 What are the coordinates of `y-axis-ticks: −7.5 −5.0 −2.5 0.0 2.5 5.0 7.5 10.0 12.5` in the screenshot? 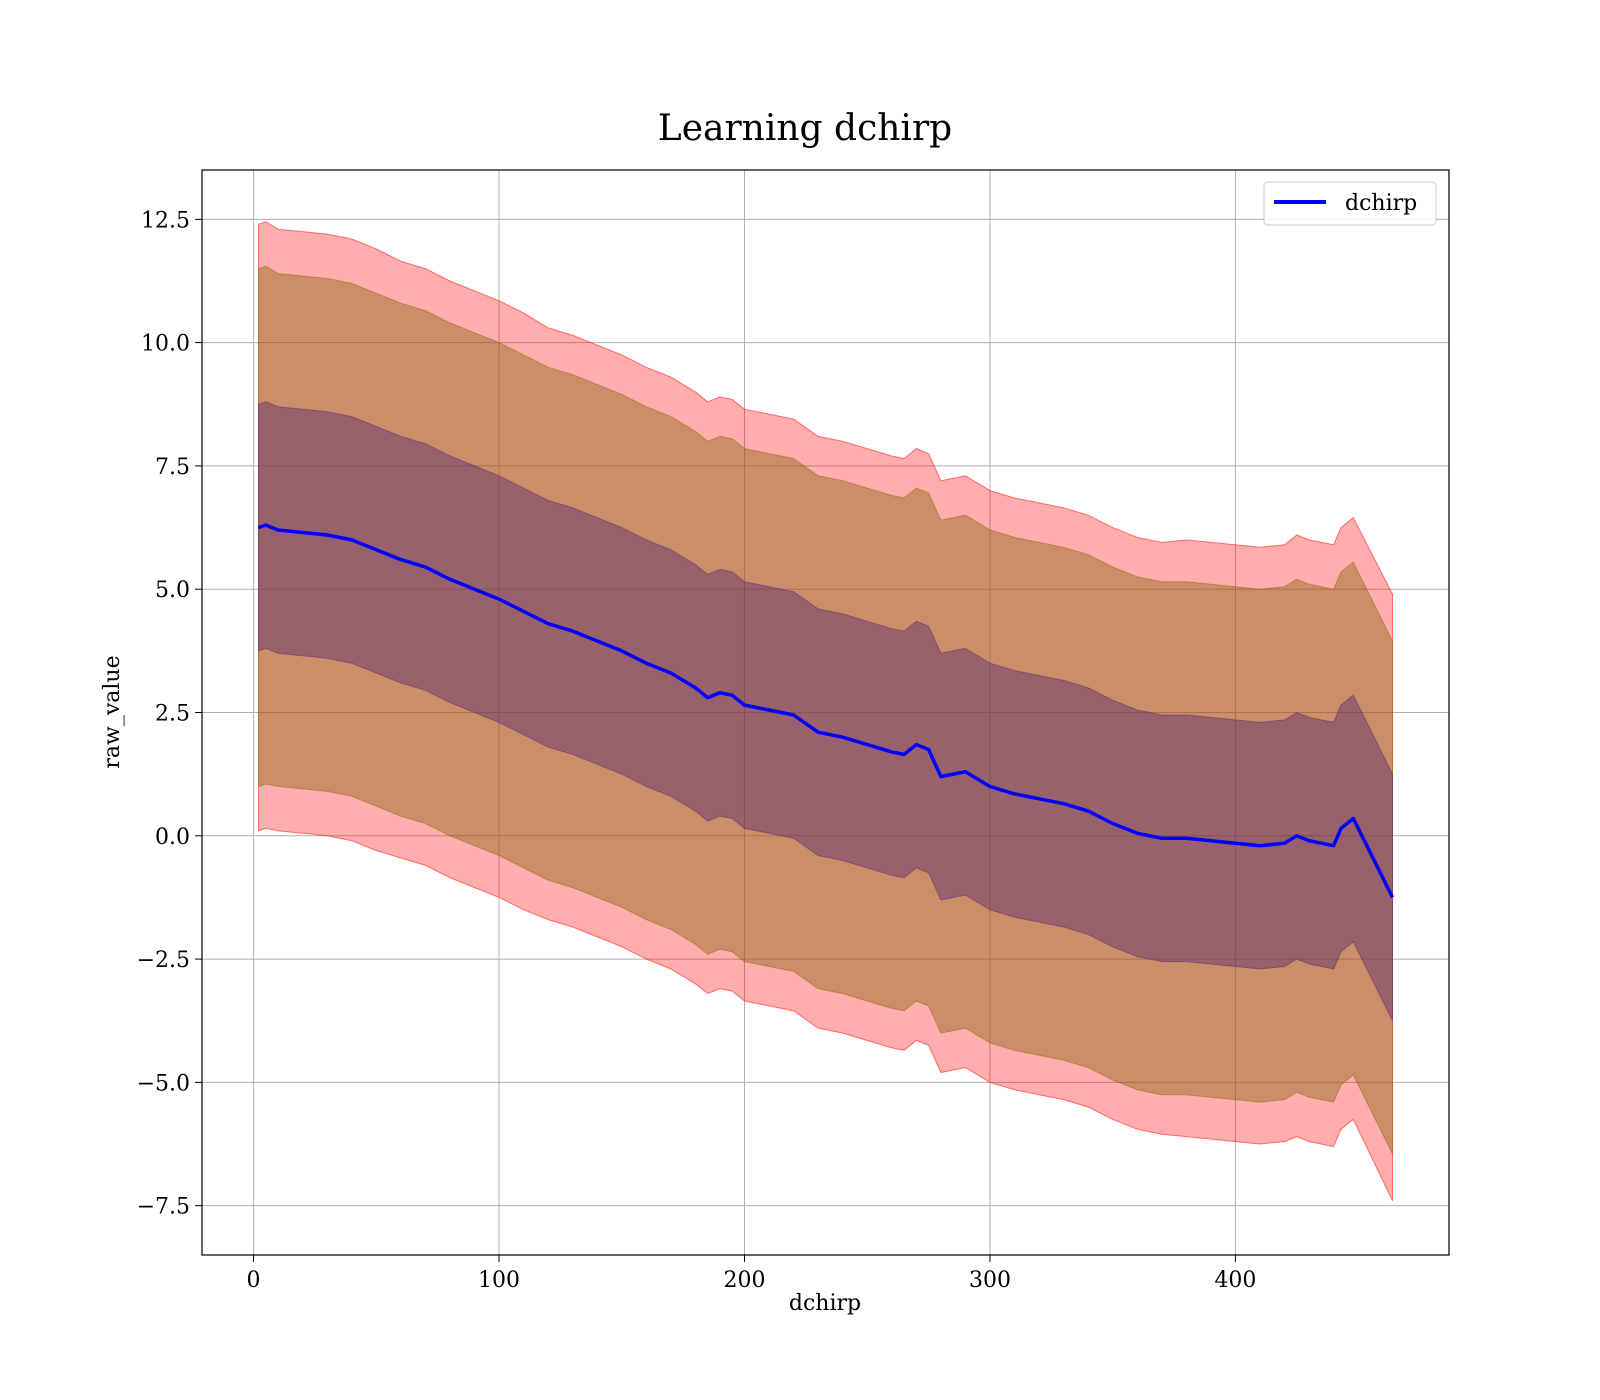 It's located at (169, 714).